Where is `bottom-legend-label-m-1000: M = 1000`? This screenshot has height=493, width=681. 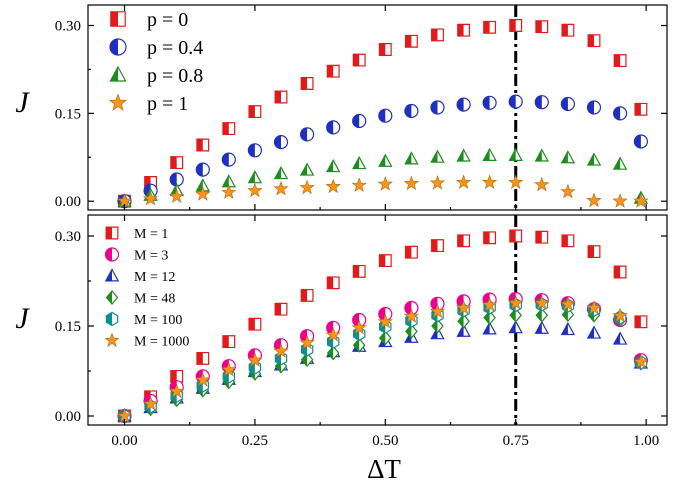 bottom-legend-label-m-1000: M = 1000 is located at coordinates (161, 342).